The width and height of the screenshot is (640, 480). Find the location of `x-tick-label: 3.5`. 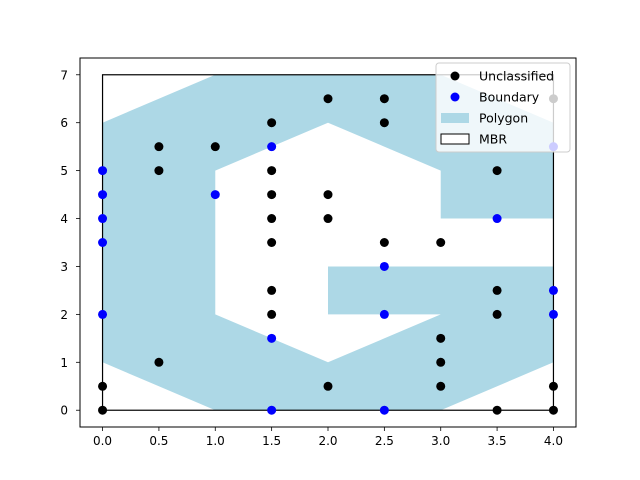

x-tick-label: 3.5 is located at coordinates (497, 441).